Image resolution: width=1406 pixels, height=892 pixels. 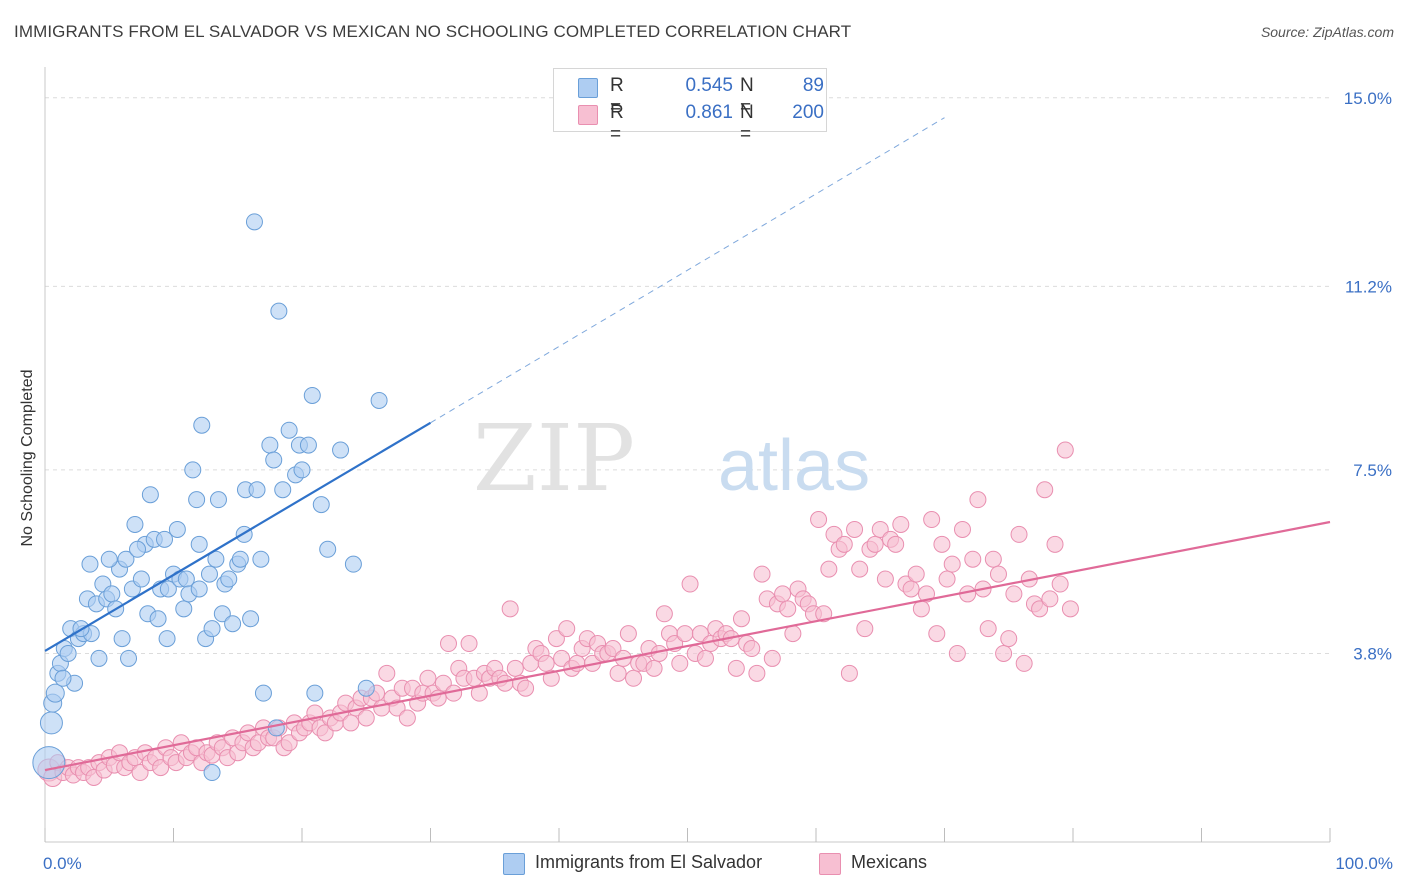 I want to click on legend-r-value: 0.861, so click(x=709, y=112).